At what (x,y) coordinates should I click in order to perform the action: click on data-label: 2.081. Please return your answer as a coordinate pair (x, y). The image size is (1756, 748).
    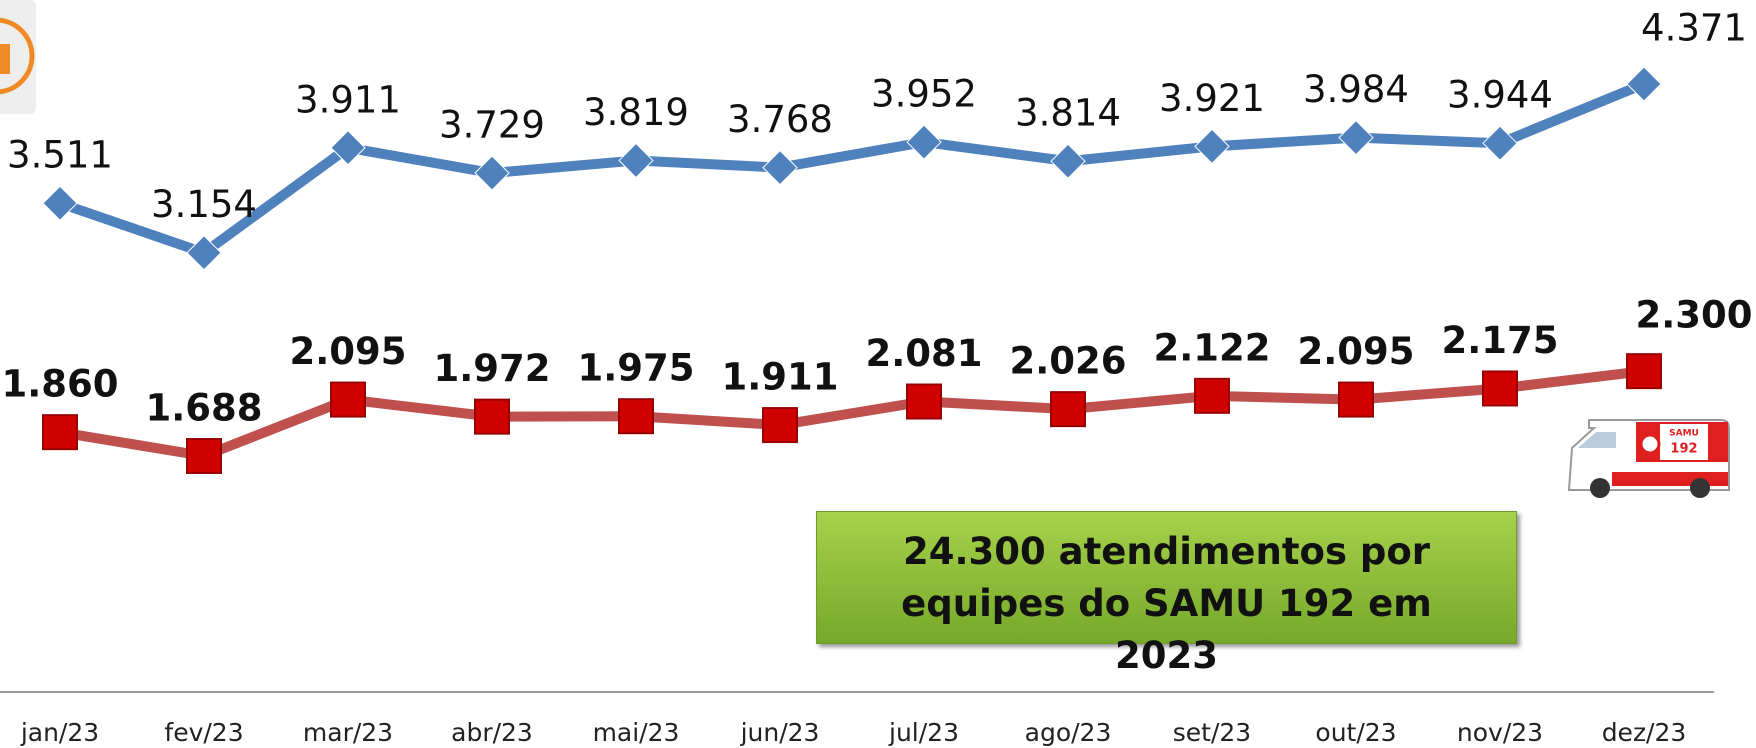
    Looking at the image, I should click on (923, 353).